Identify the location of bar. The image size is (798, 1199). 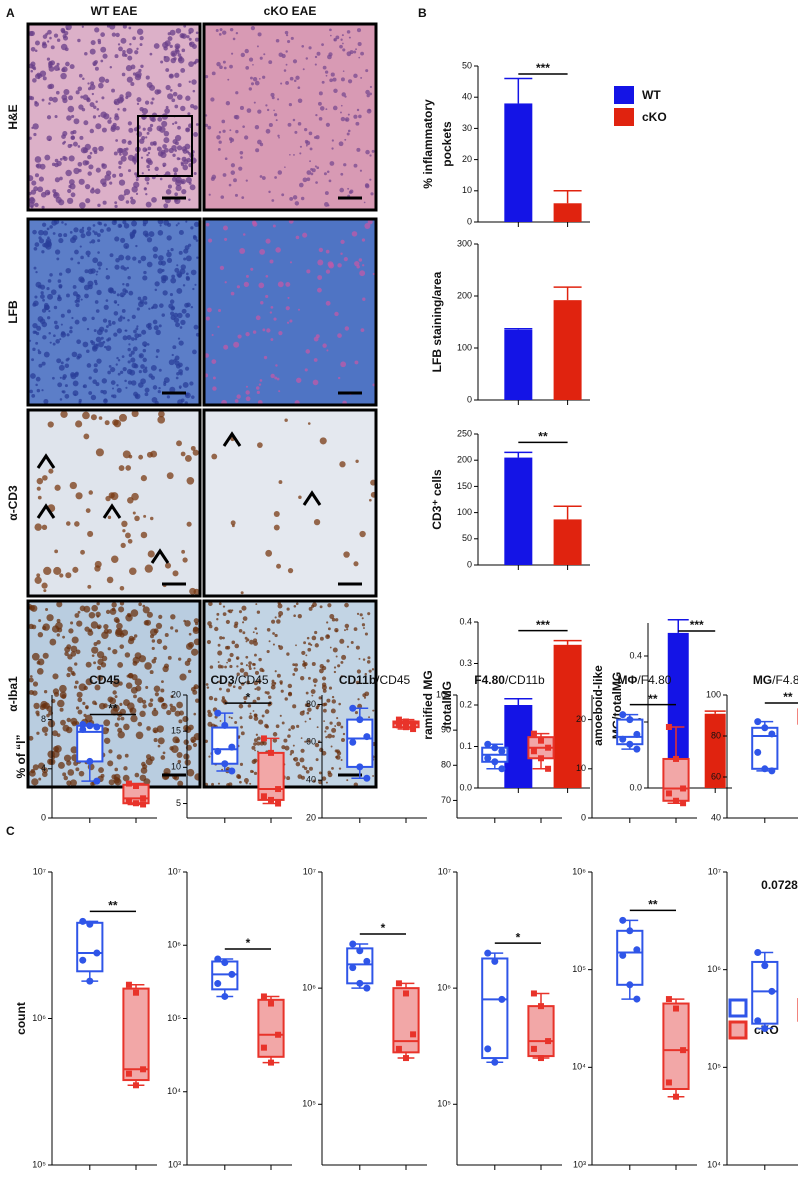
(518, 364).